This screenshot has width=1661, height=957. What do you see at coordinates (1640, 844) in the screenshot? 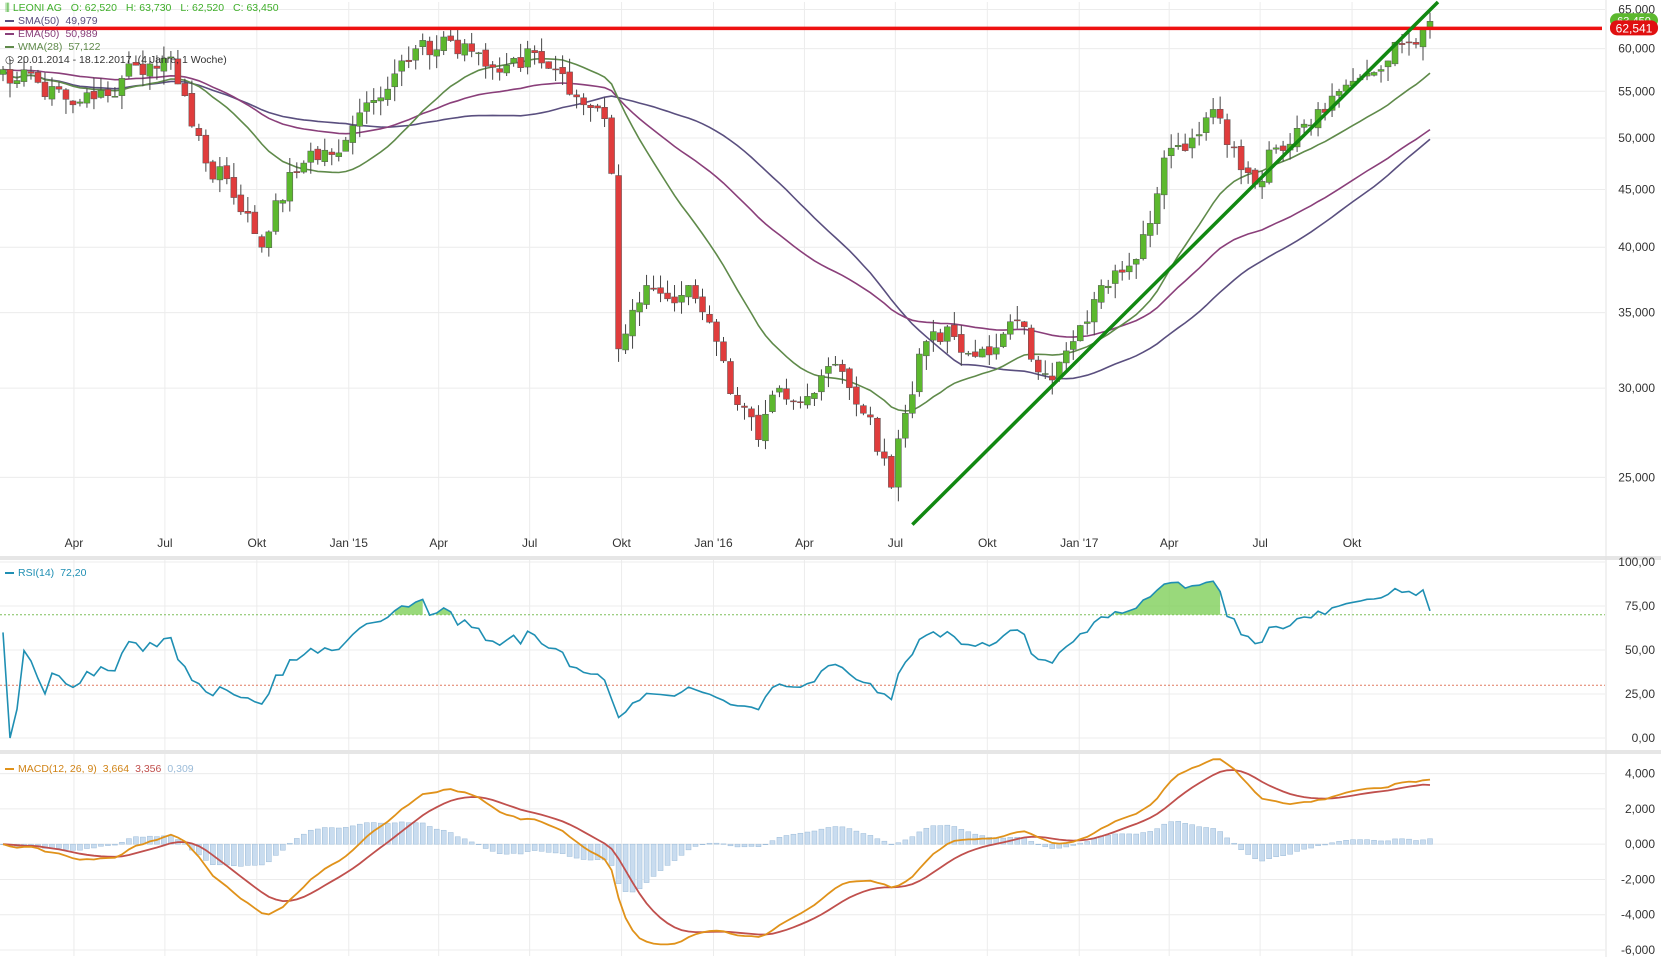
I see `macd-tick-label: 0,000` at bounding box center [1640, 844].